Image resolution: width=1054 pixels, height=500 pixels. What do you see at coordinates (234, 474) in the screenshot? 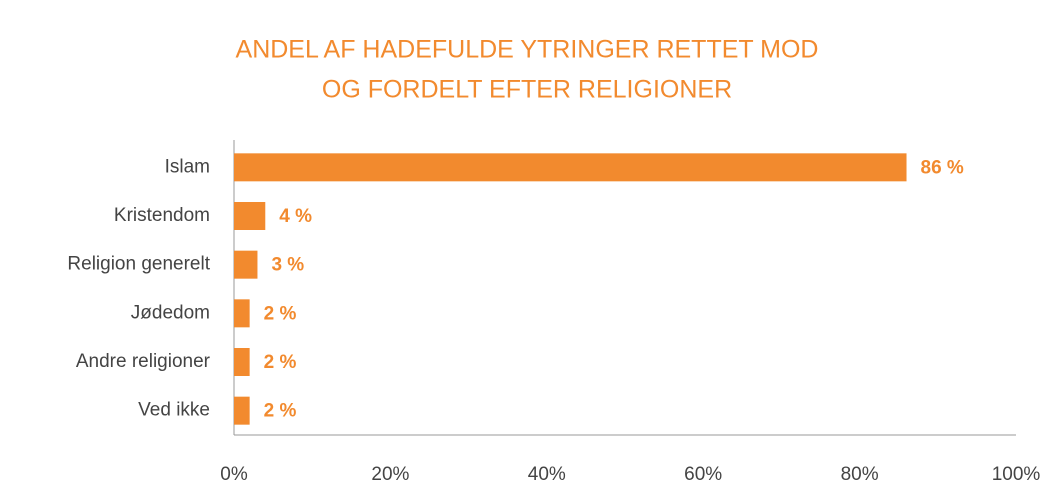
I see `x-tick-label: 0%` at bounding box center [234, 474].